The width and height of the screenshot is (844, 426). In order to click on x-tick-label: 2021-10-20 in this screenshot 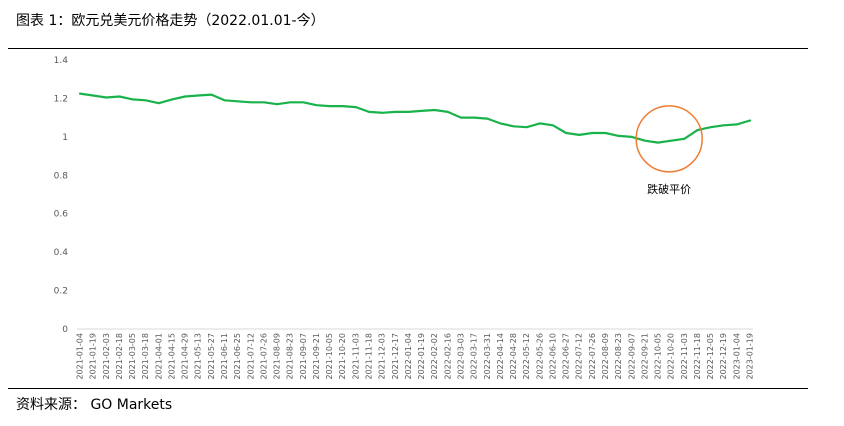, I will do `click(342, 356)`.